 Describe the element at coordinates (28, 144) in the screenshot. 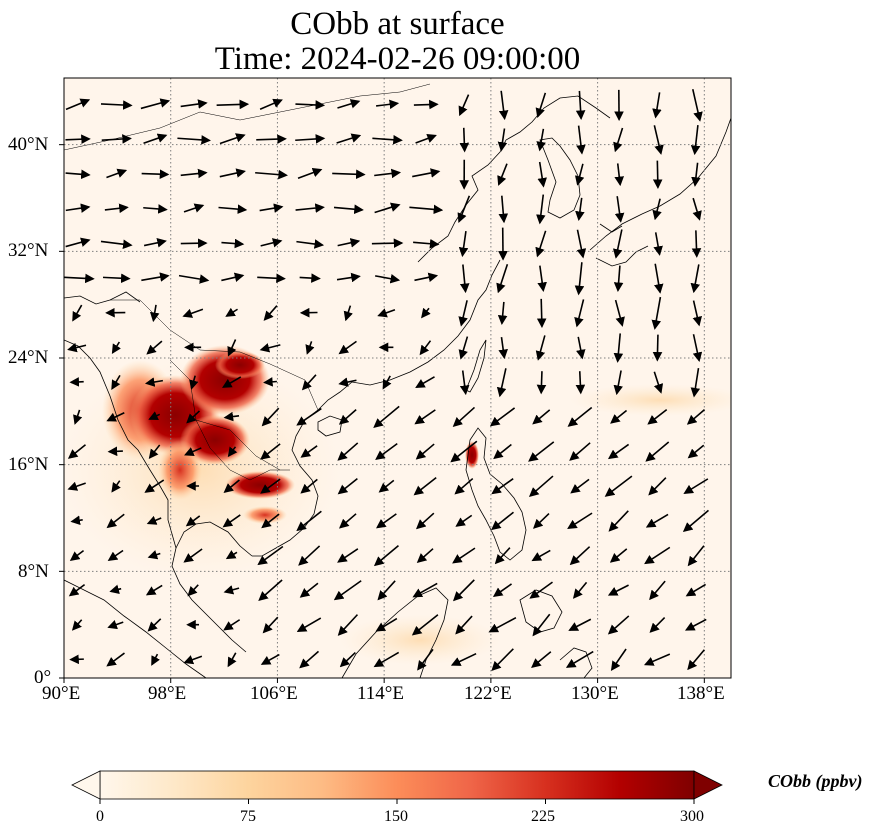

I see `lat-tick-label: 40°N` at that location.